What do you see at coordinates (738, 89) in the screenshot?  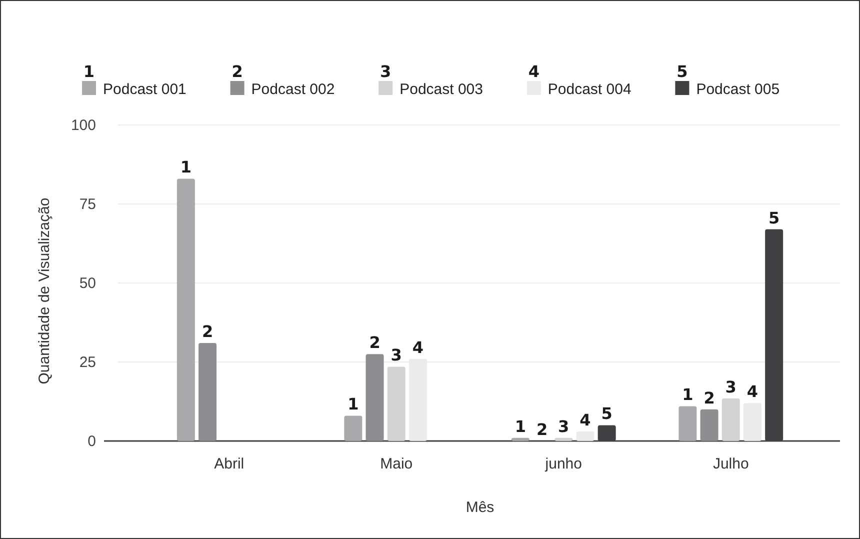 I see `legend-label: Podcast 005` at bounding box center [738, 89].